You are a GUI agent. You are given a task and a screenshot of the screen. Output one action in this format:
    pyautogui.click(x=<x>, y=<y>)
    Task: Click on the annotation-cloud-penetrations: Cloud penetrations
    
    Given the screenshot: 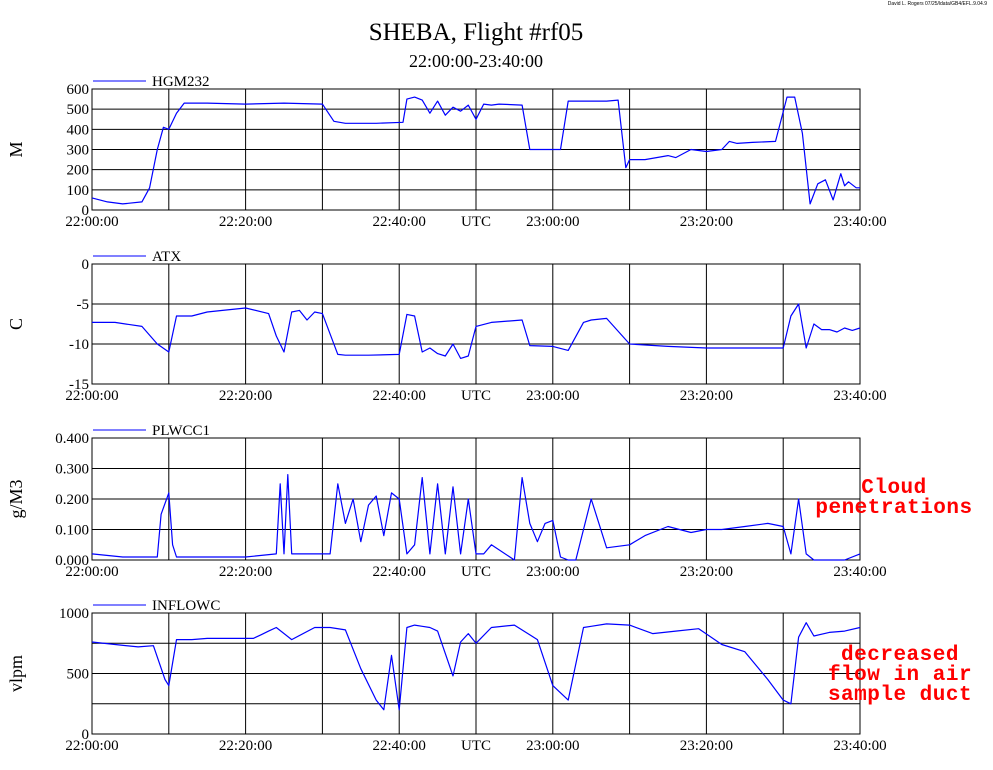 What is the action you would take?
    pyautogui.click(x=894, y=498)
    